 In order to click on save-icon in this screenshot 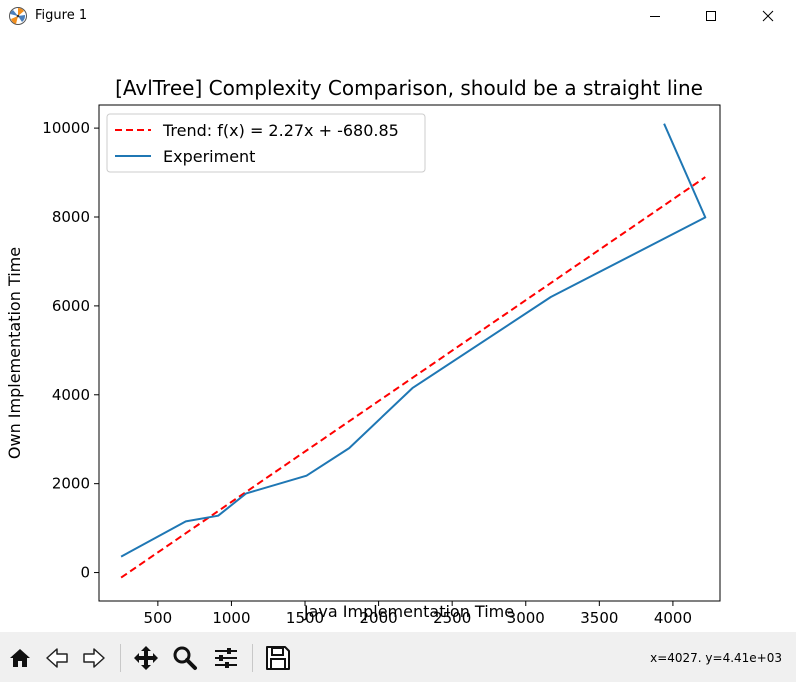, I will do `click(278, 658)`.